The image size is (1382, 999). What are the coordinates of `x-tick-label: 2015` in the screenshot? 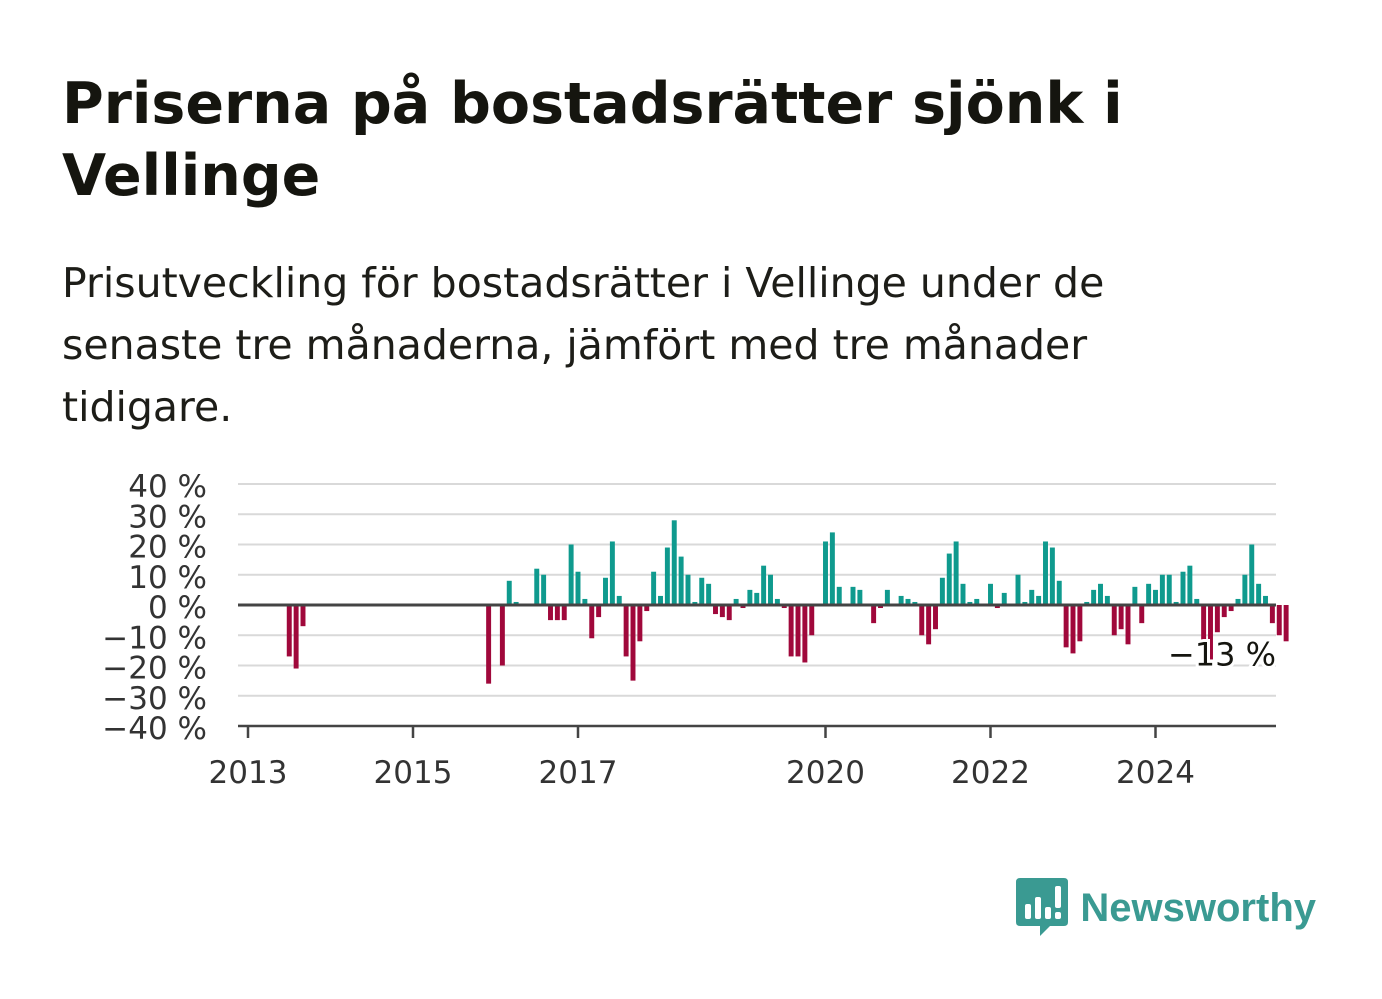 It's located at (413, 773).